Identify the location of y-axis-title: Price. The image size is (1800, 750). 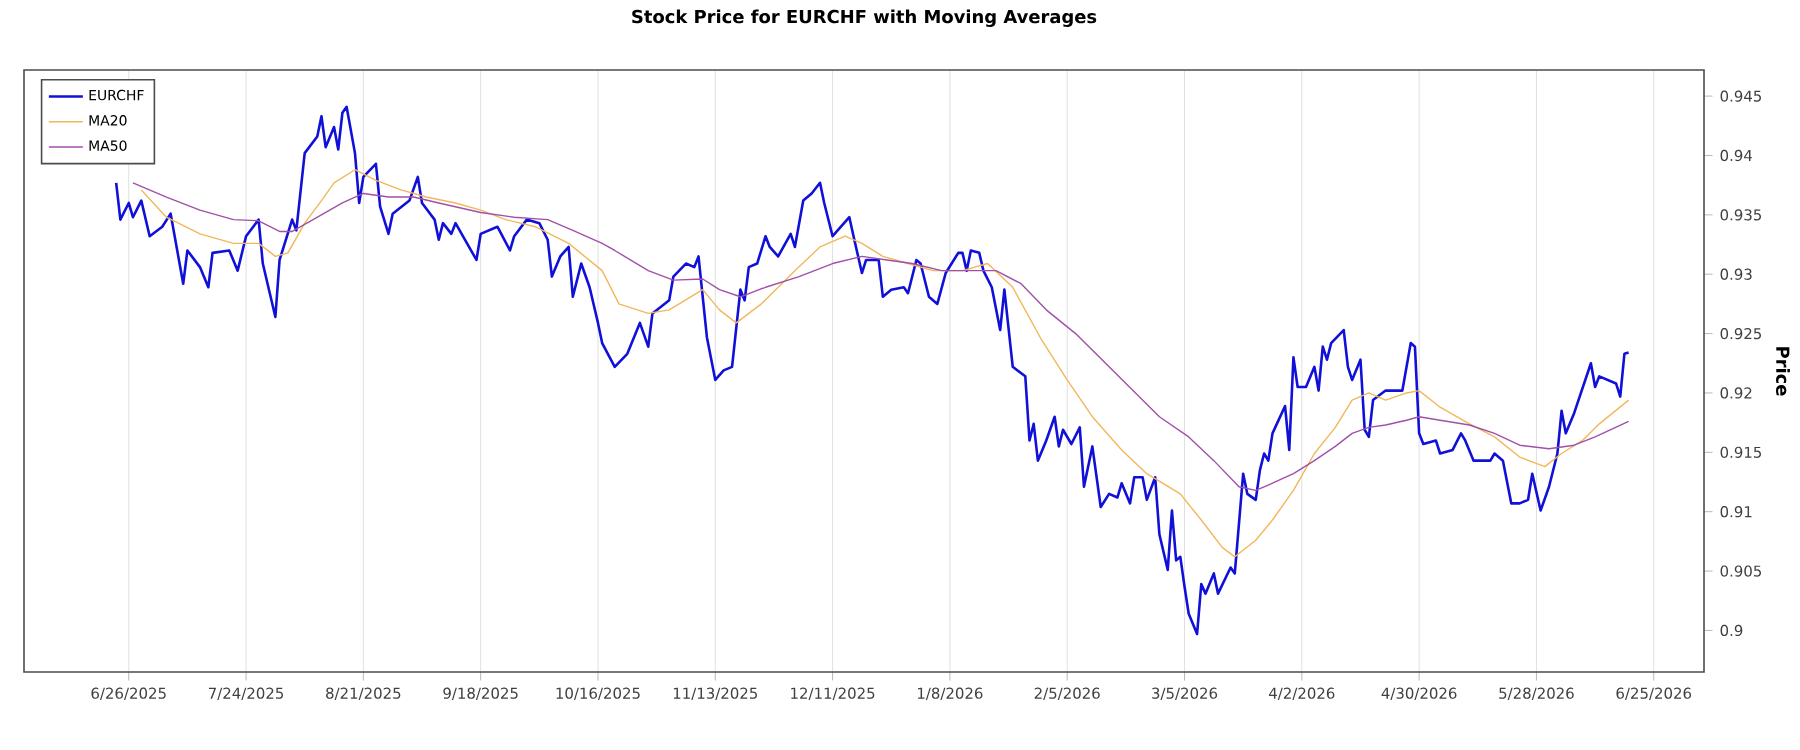
(1783, 371).